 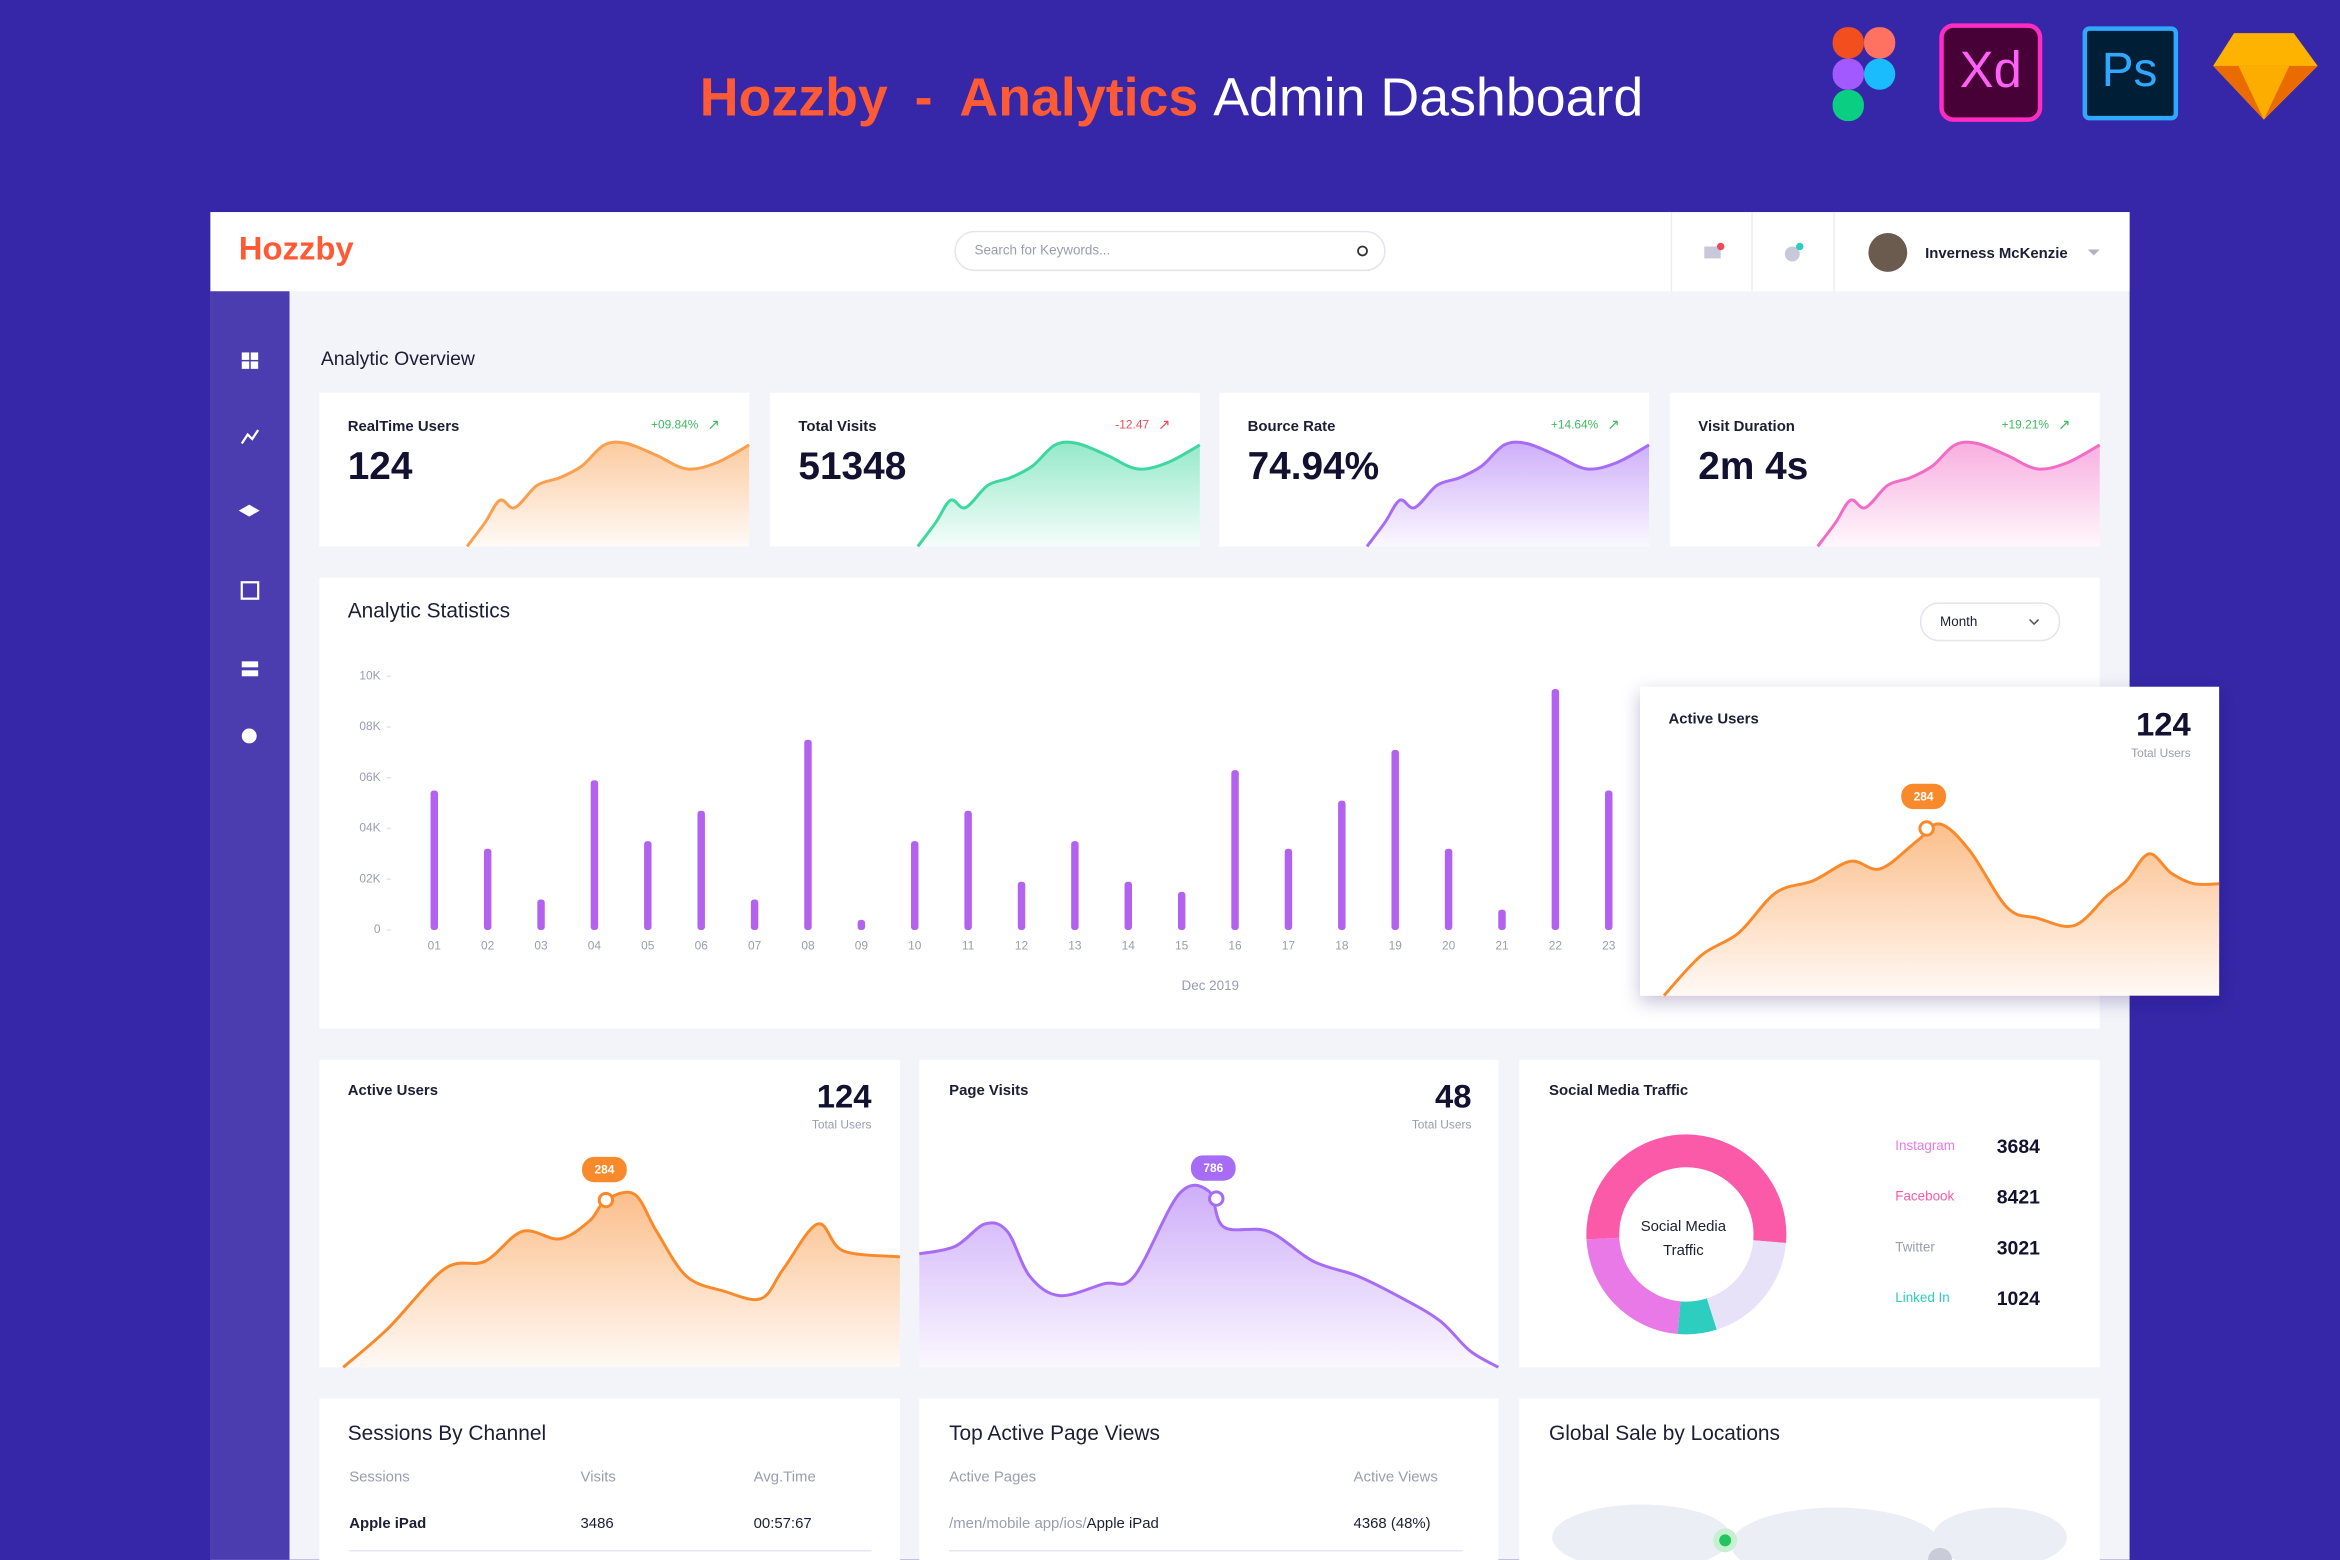 I want to click on logo: Hozzby, so click(x=297, y=248).